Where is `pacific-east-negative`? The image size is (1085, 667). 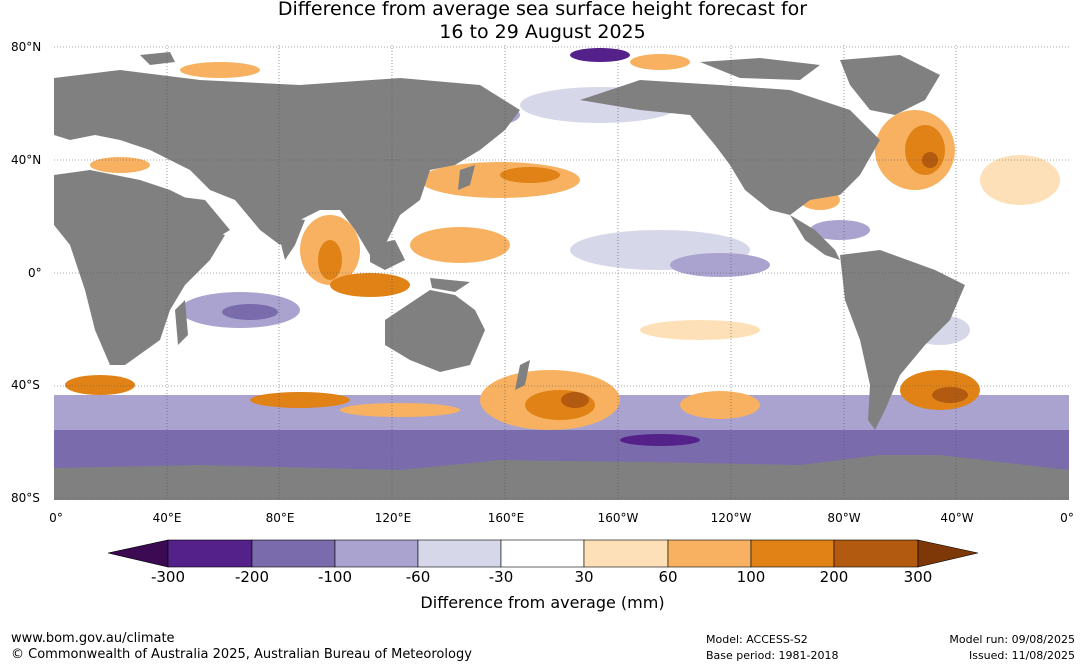 pacific-east-negative is located at coordinates (720, 265).